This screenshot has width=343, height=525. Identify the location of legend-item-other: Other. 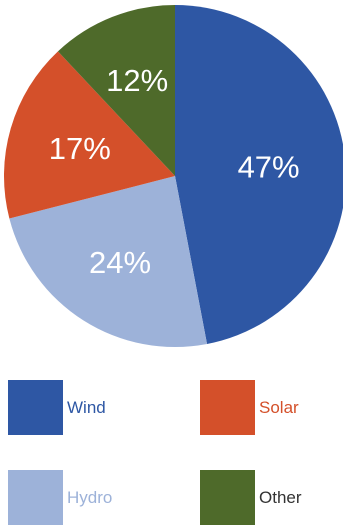
(251, 497).